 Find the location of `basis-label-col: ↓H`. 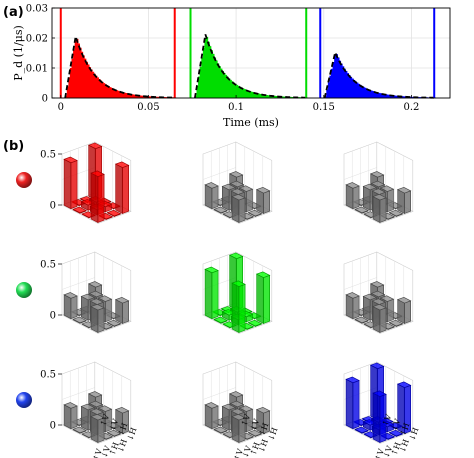

basis-label-col: ↓H is located at coordinates (263, 446).